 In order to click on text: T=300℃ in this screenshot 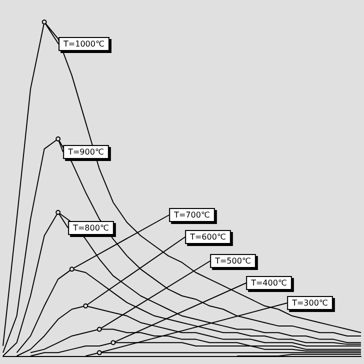, I will do `click(309, 303)`.